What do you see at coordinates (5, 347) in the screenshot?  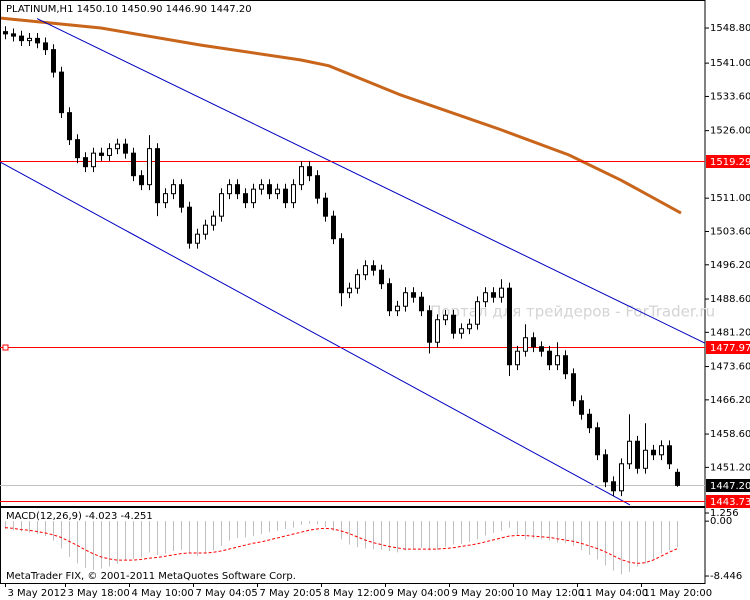 I see `line-handle` at bounding box center [5, 347].